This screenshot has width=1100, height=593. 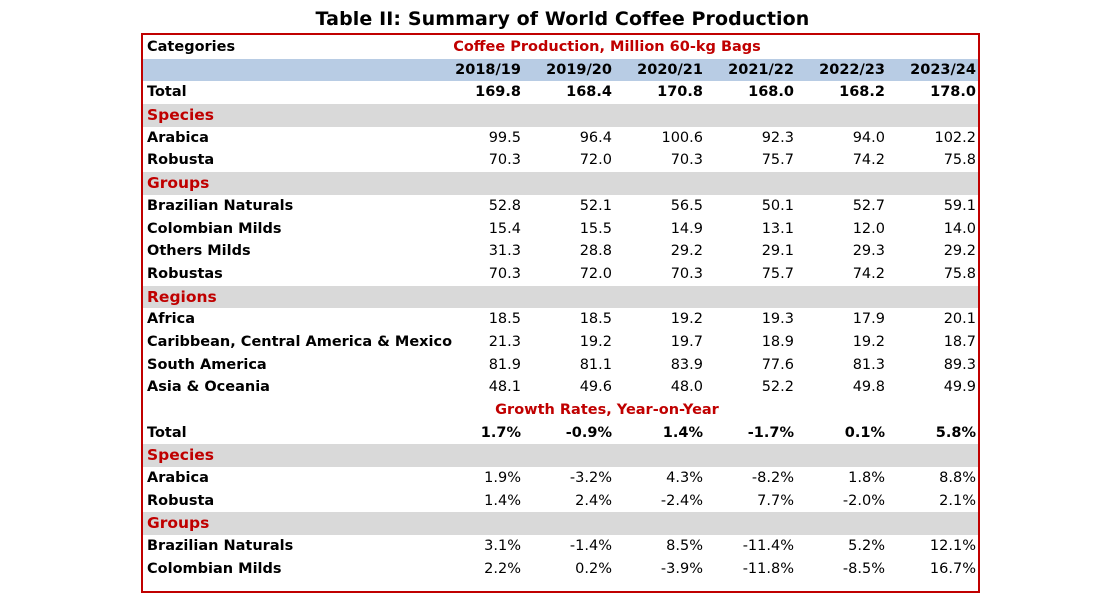 I want to click on value-cell: 168.0, so click(x=771, y=92).